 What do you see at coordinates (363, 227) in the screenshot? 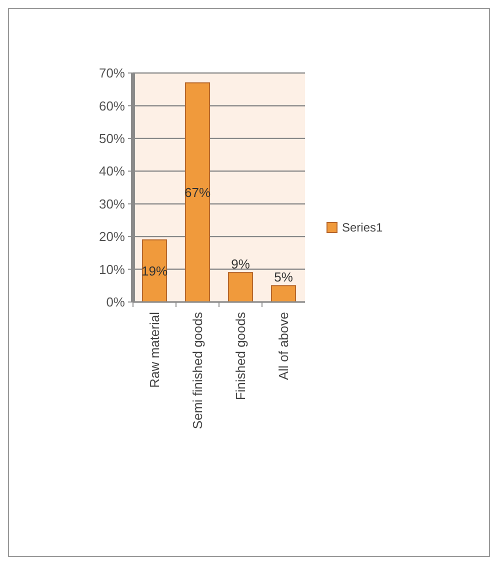
I see `legend-label: Series1` at bounding box center [363, 227].